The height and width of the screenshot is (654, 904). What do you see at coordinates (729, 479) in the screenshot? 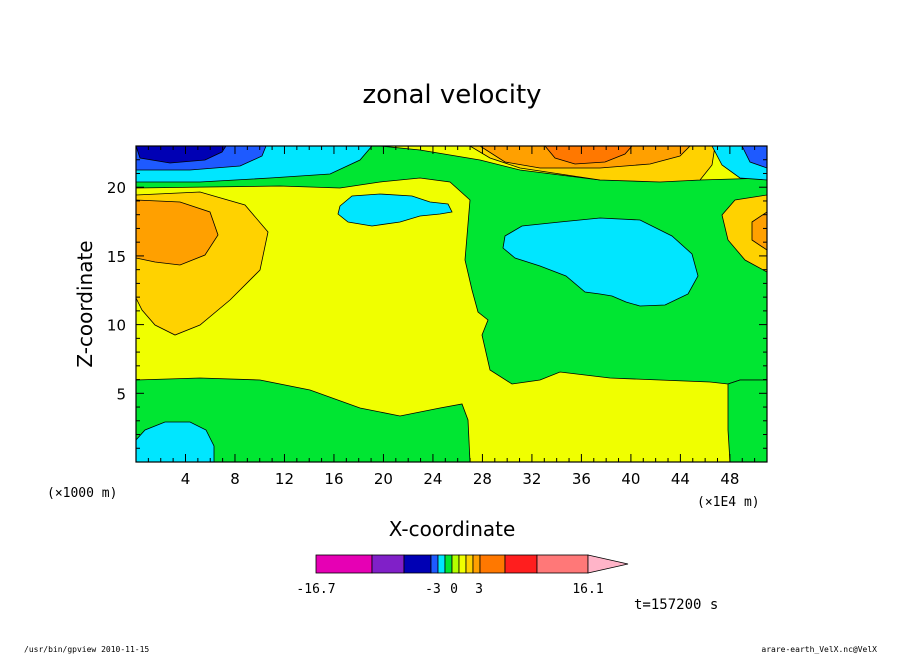
I see `x-tick-label: 48` at bounding box center [729, 479].